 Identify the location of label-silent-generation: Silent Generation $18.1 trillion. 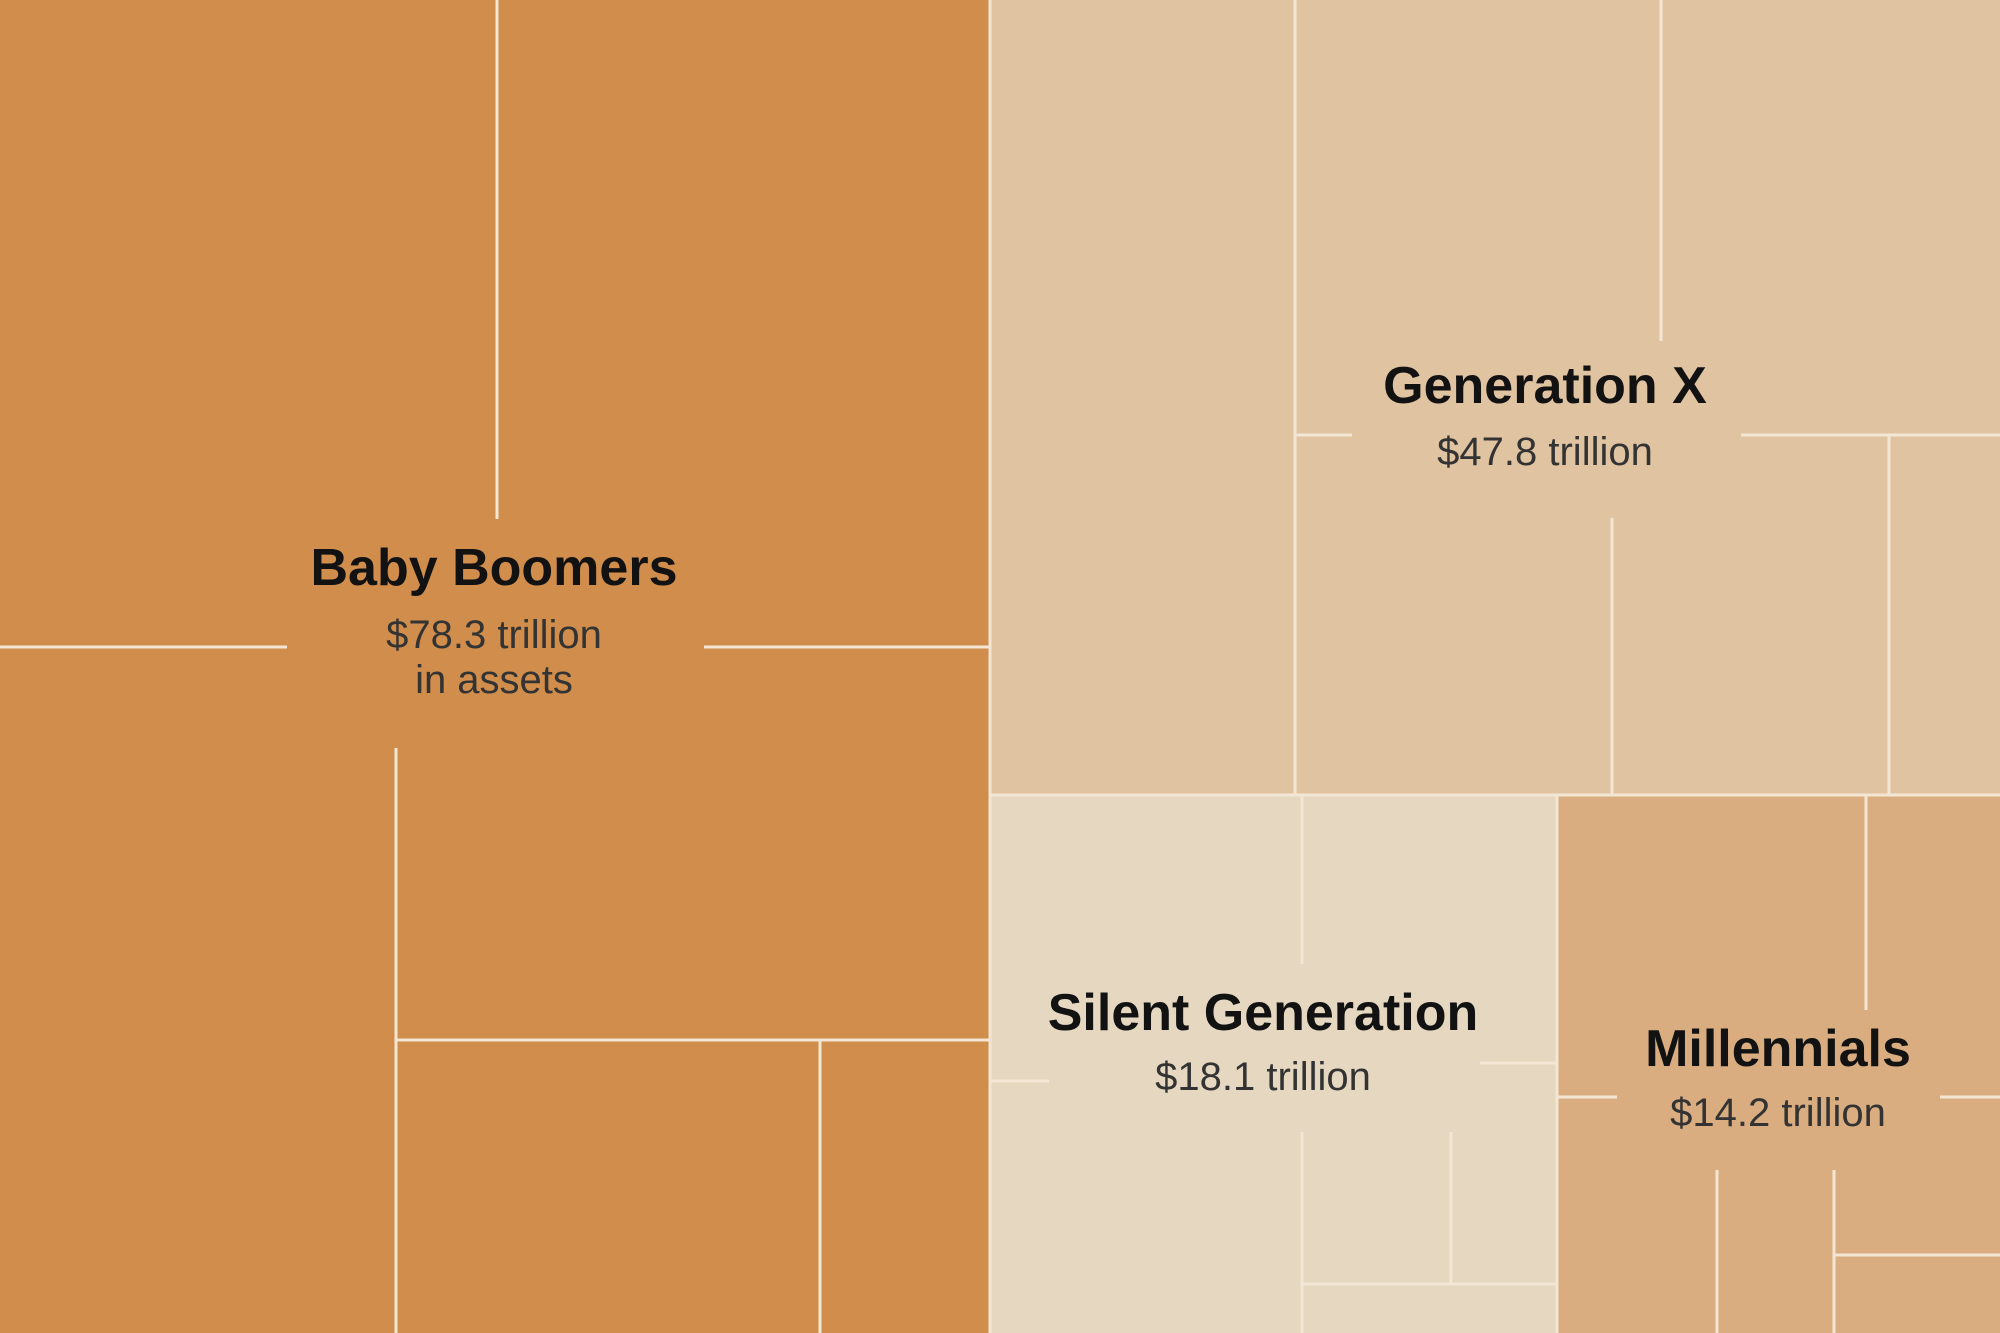
(1263, 1041).